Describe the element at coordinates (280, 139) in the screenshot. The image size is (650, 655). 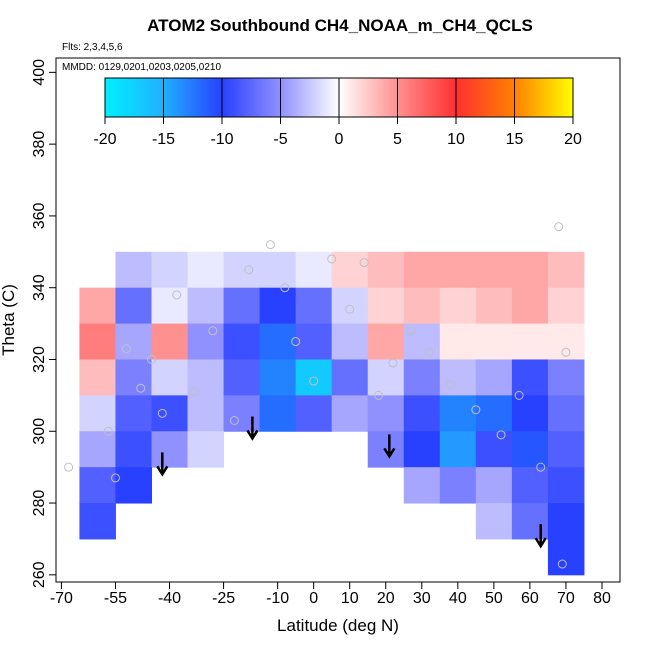
I see `colorbar-tick-label: -5` at that location.